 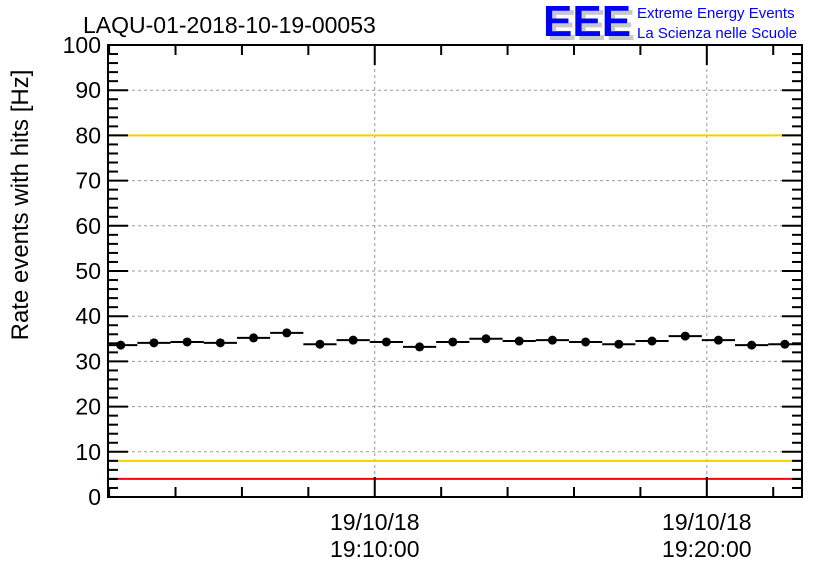 I want to click on y-tick-label: 80, so click(x=88, y=135).